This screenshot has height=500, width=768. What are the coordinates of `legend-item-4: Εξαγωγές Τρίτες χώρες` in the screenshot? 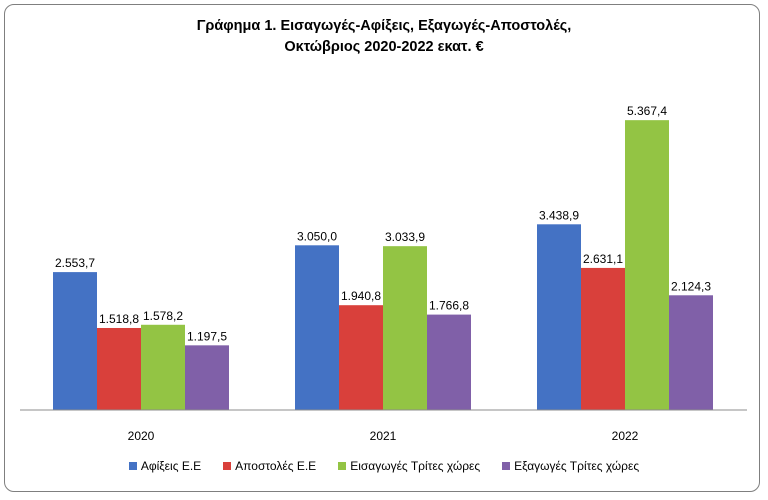 It's located at (570, 466).